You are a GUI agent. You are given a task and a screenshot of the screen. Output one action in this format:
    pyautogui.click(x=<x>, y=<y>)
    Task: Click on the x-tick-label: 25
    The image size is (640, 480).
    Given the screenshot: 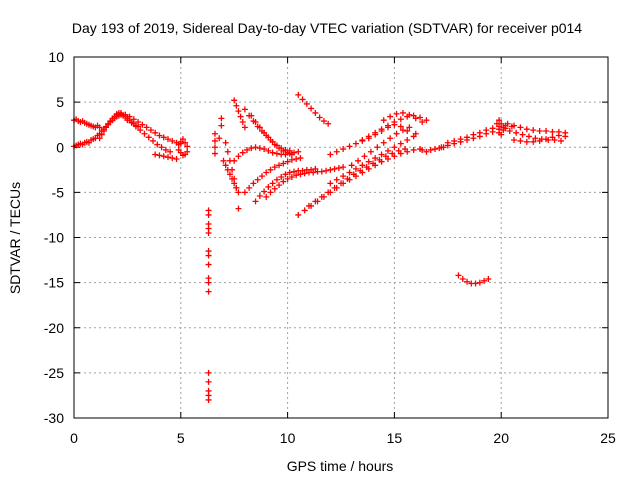 What is the action you would take?
    pyautogui.click(x=608, y=438)
    